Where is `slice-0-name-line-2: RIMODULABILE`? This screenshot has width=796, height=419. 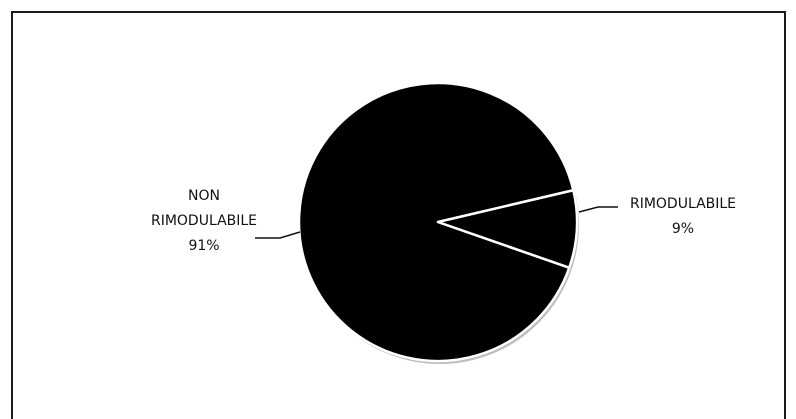 slice-0-name-line-2: RIMODULABILE is located at coordinates (204, 221).